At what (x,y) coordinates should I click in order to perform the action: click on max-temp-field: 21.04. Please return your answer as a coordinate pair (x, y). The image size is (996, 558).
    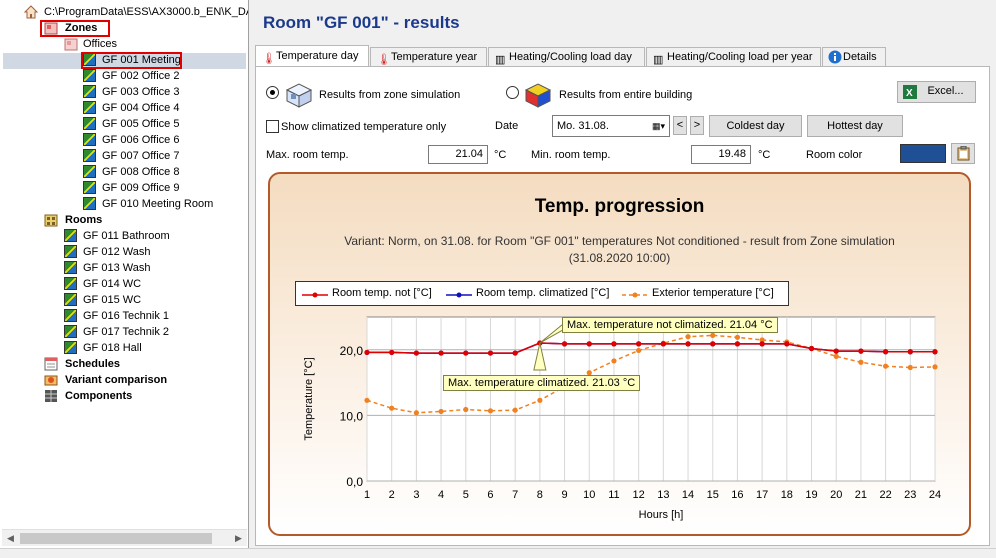
    Looking at the image, I should click on (458, 154).